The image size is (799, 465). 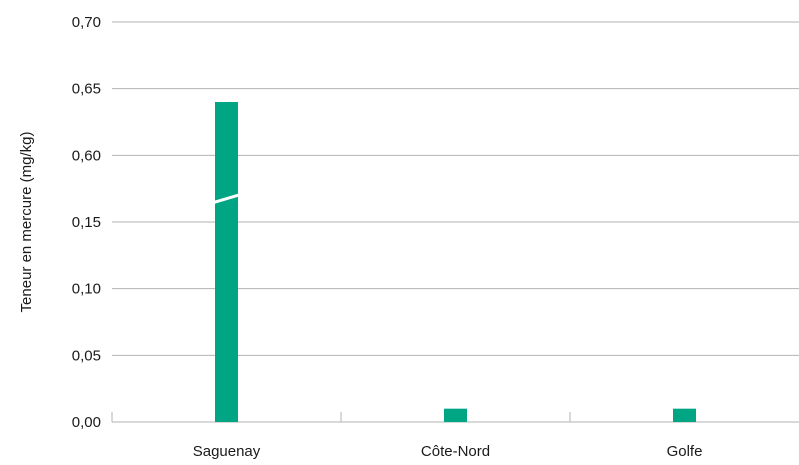 I want to click on x-category-label: Golfe, so click(x=685, y=451).